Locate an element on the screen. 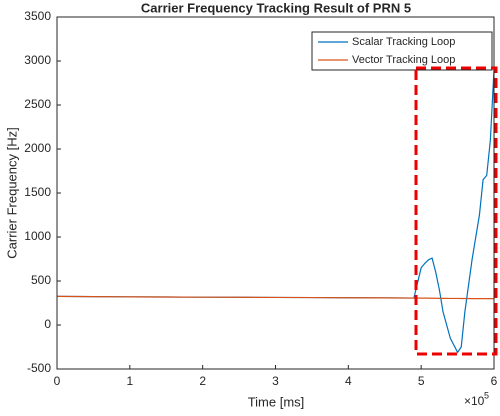 This screenshot has width=500, height=416. x-tick-label: 2 is located at coordinates (202, 381).